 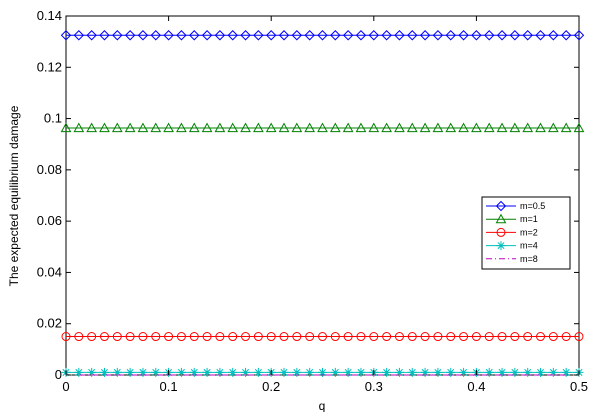 I want to click on data-point-m=1-4, so click(x=117, y=127).